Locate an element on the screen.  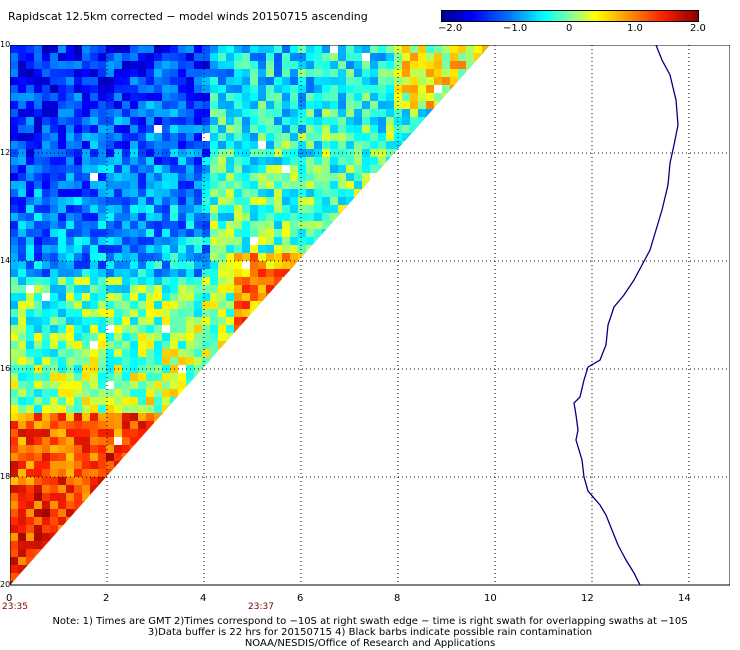
lat-label: 18 is located at coordinates (5, 476).